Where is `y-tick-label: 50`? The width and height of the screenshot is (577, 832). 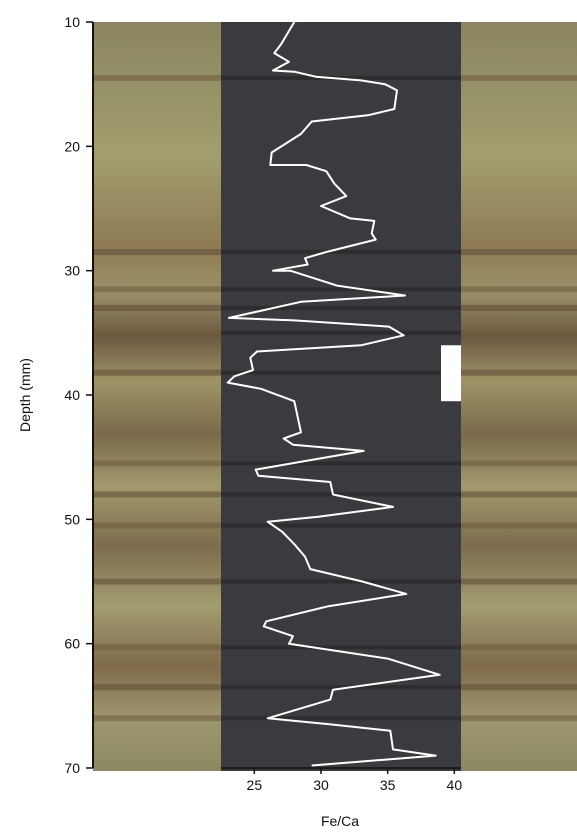 y-tick-label: 50 is located at coordinates (72, 519).